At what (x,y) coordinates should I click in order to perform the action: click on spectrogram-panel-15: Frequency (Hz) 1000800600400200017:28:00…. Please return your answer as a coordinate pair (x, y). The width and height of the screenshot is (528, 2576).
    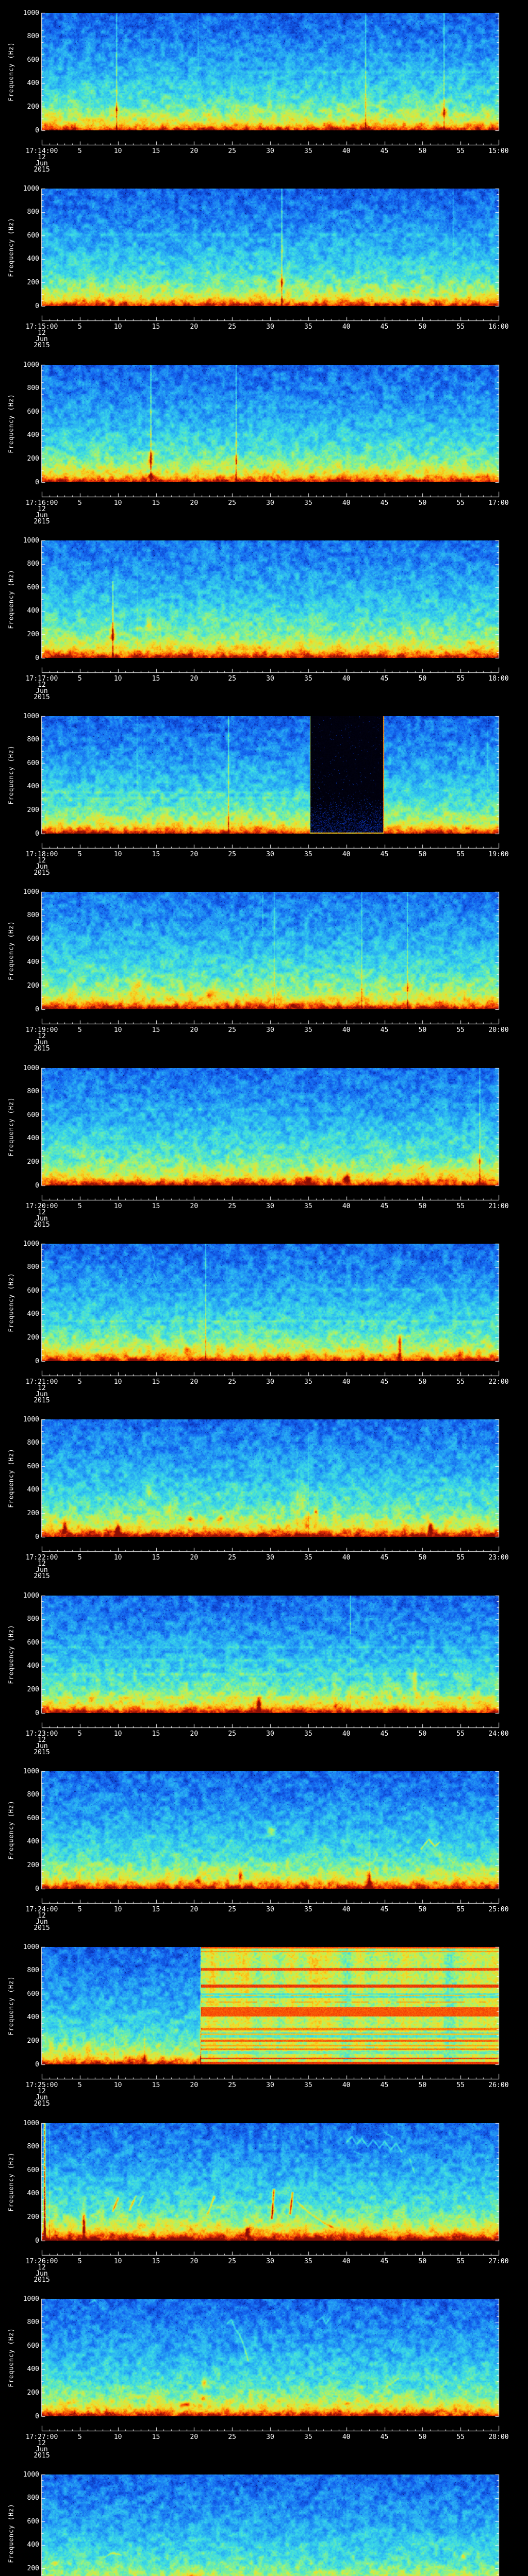
    Looking at the image, I should click on (264, 2519).